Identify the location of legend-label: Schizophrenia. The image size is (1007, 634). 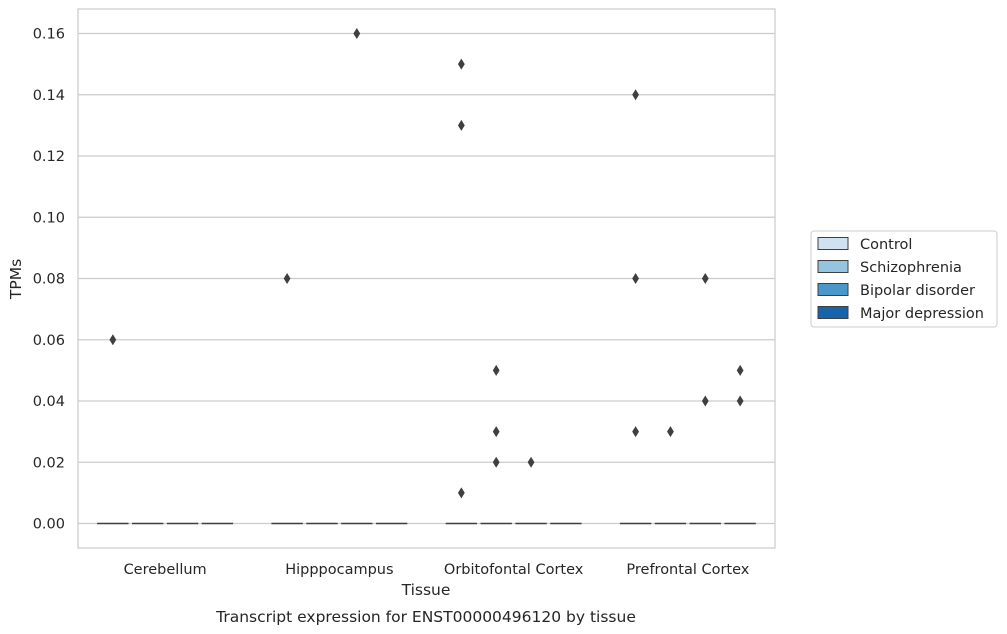
(911, 268).